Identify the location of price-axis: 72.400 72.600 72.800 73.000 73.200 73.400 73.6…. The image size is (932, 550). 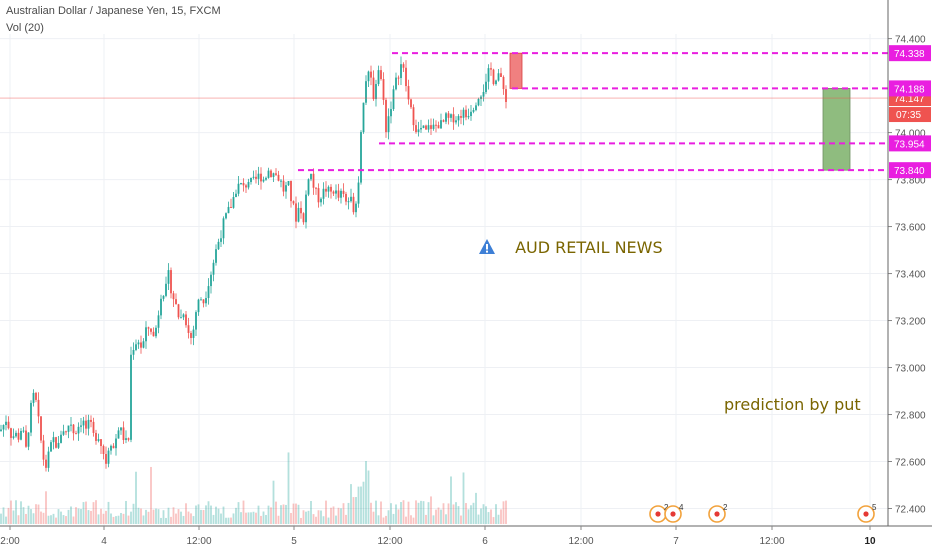
(909, 263).